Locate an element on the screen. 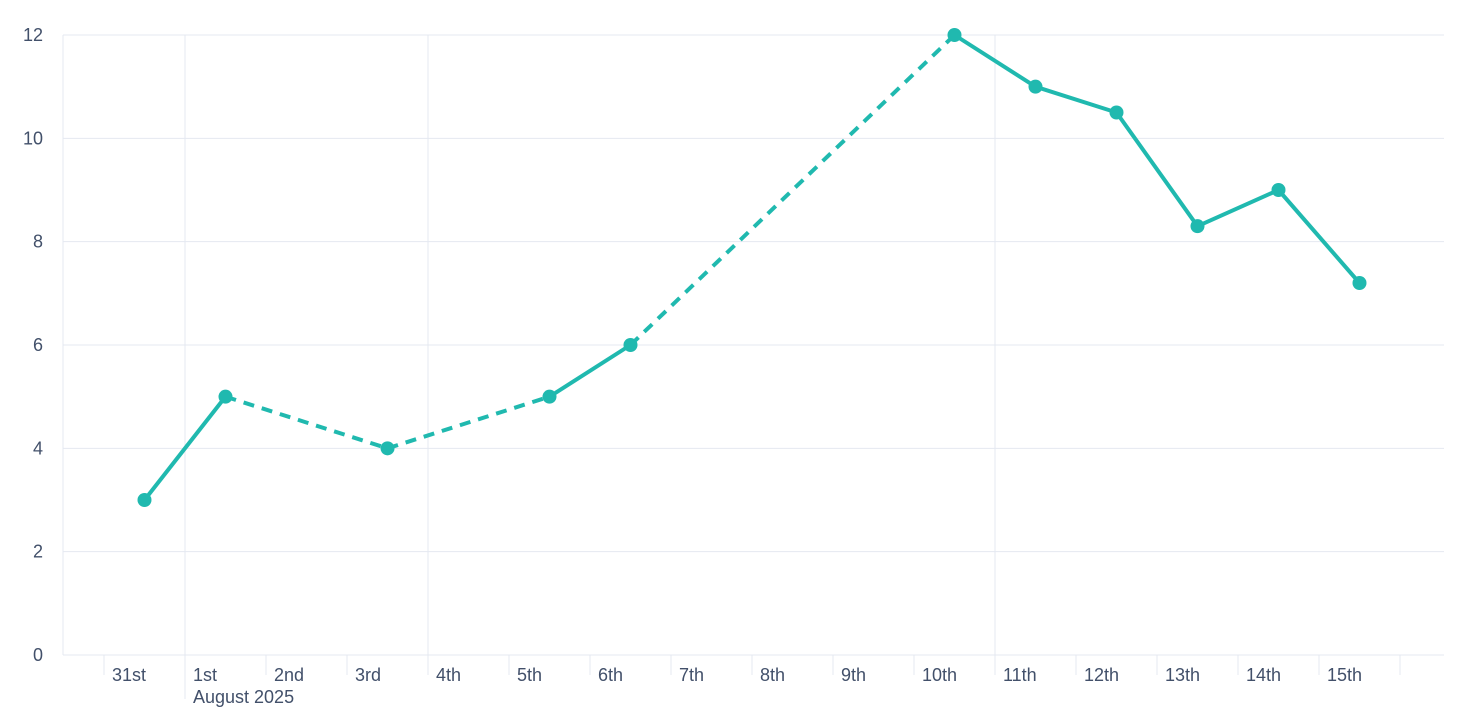 The height and width of the screenshot is (726, 1464). x-tick-label: 13th is located at coordinates (1182, 675).